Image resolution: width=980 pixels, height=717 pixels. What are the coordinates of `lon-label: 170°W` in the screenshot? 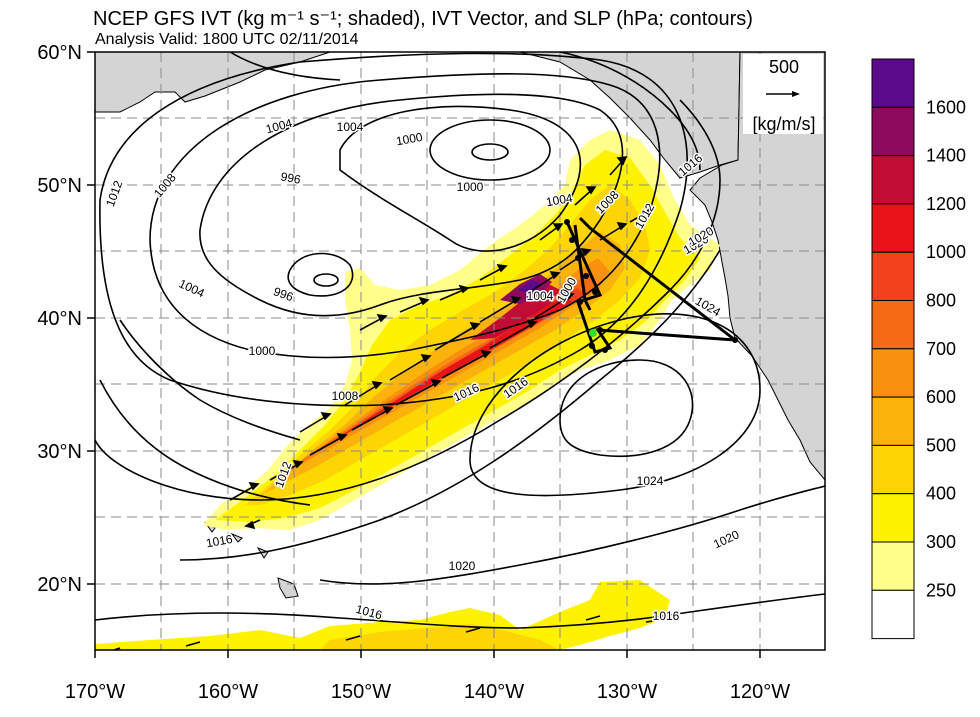 It's located at (95, 692).